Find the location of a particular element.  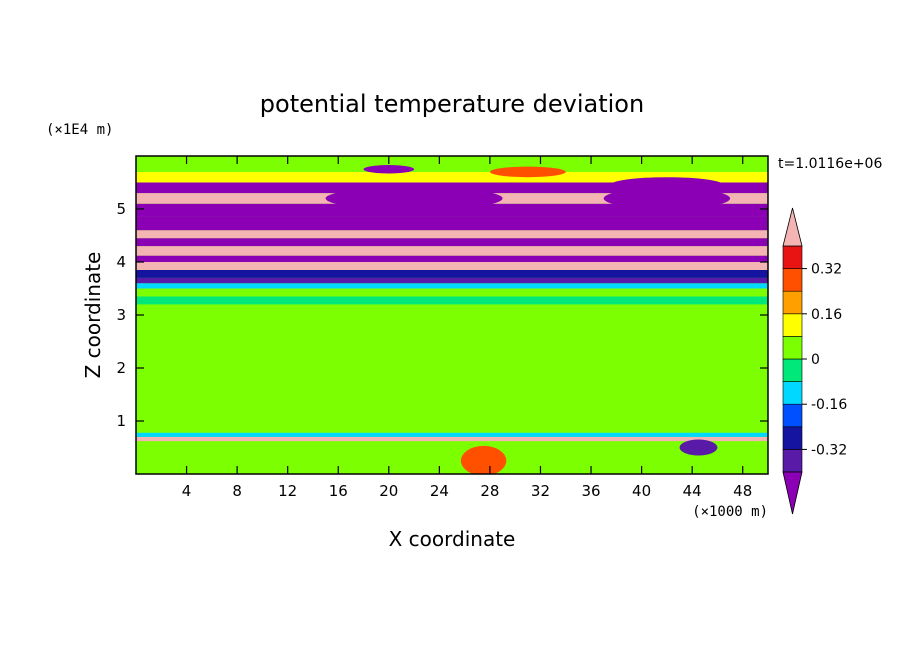

x-tick-label: 12 is located at coordinates (287, 491).